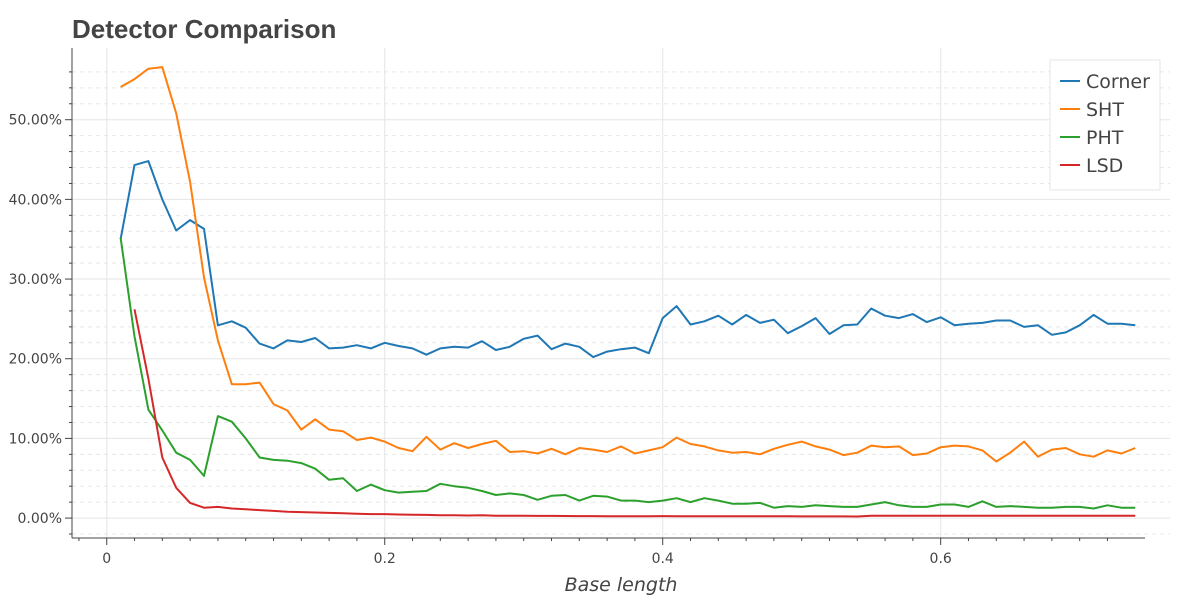  Describe the element at coordinates (941, 559) in the screenshot. I see `x-tick-label: 0.6` at that location.